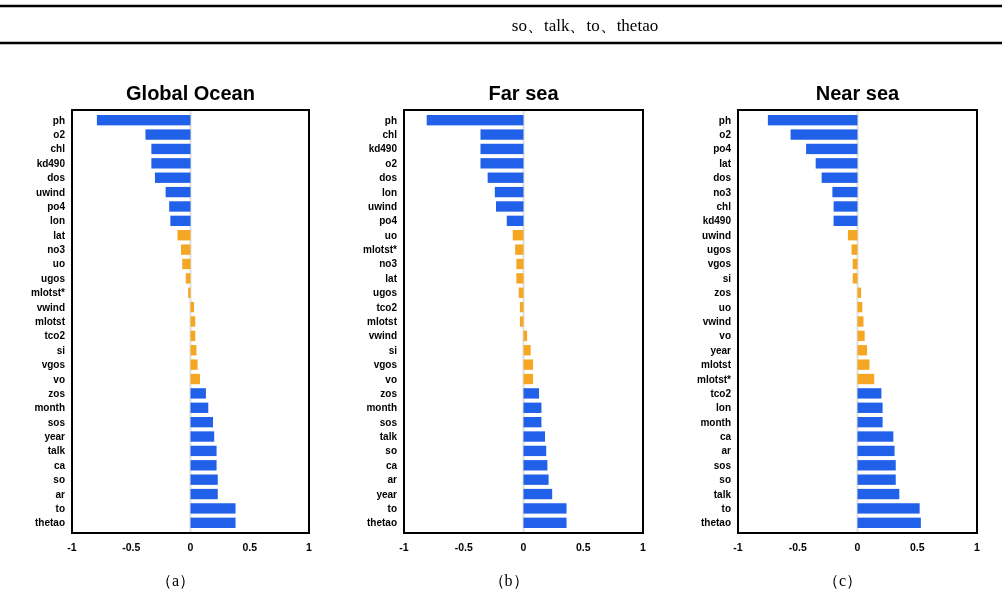  I want to click on x-tick-label: -0.5, so click(797, 547).